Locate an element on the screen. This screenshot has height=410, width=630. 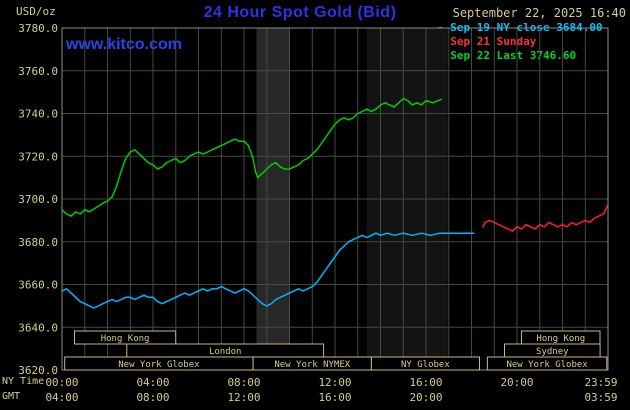
session-box-ny-globex is located at coordinates (425, 363).